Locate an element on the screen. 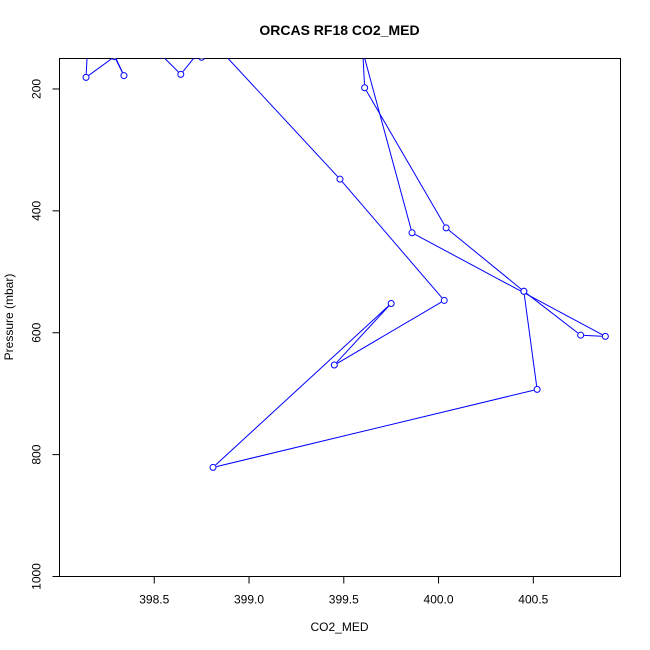  y-tick-label: 400 is located at coordinates (37, 211).